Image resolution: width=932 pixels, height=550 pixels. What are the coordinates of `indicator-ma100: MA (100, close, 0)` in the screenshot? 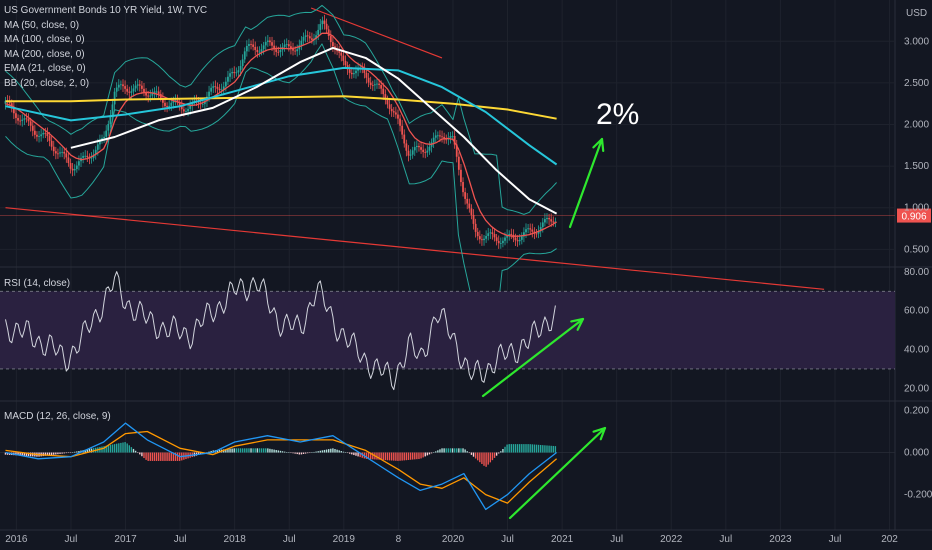 It's located at (44, 39).